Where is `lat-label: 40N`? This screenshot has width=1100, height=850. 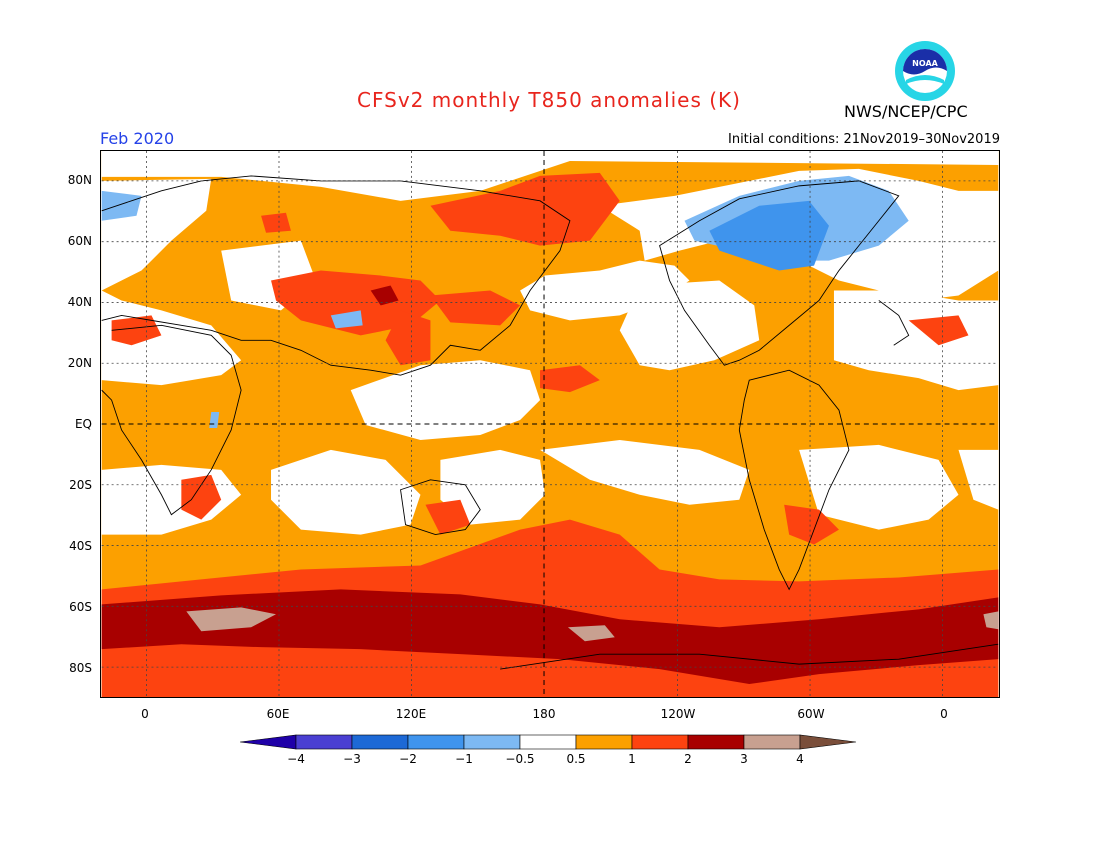
lat-label: 40N is located at coordinates (79, 302).